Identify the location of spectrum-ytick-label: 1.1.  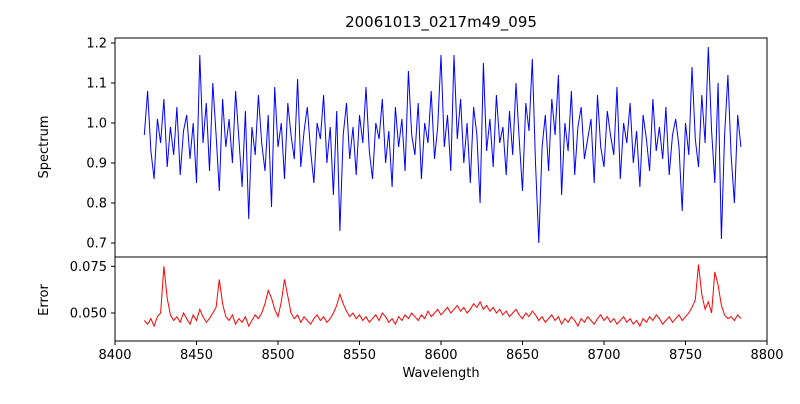
(96, 84).